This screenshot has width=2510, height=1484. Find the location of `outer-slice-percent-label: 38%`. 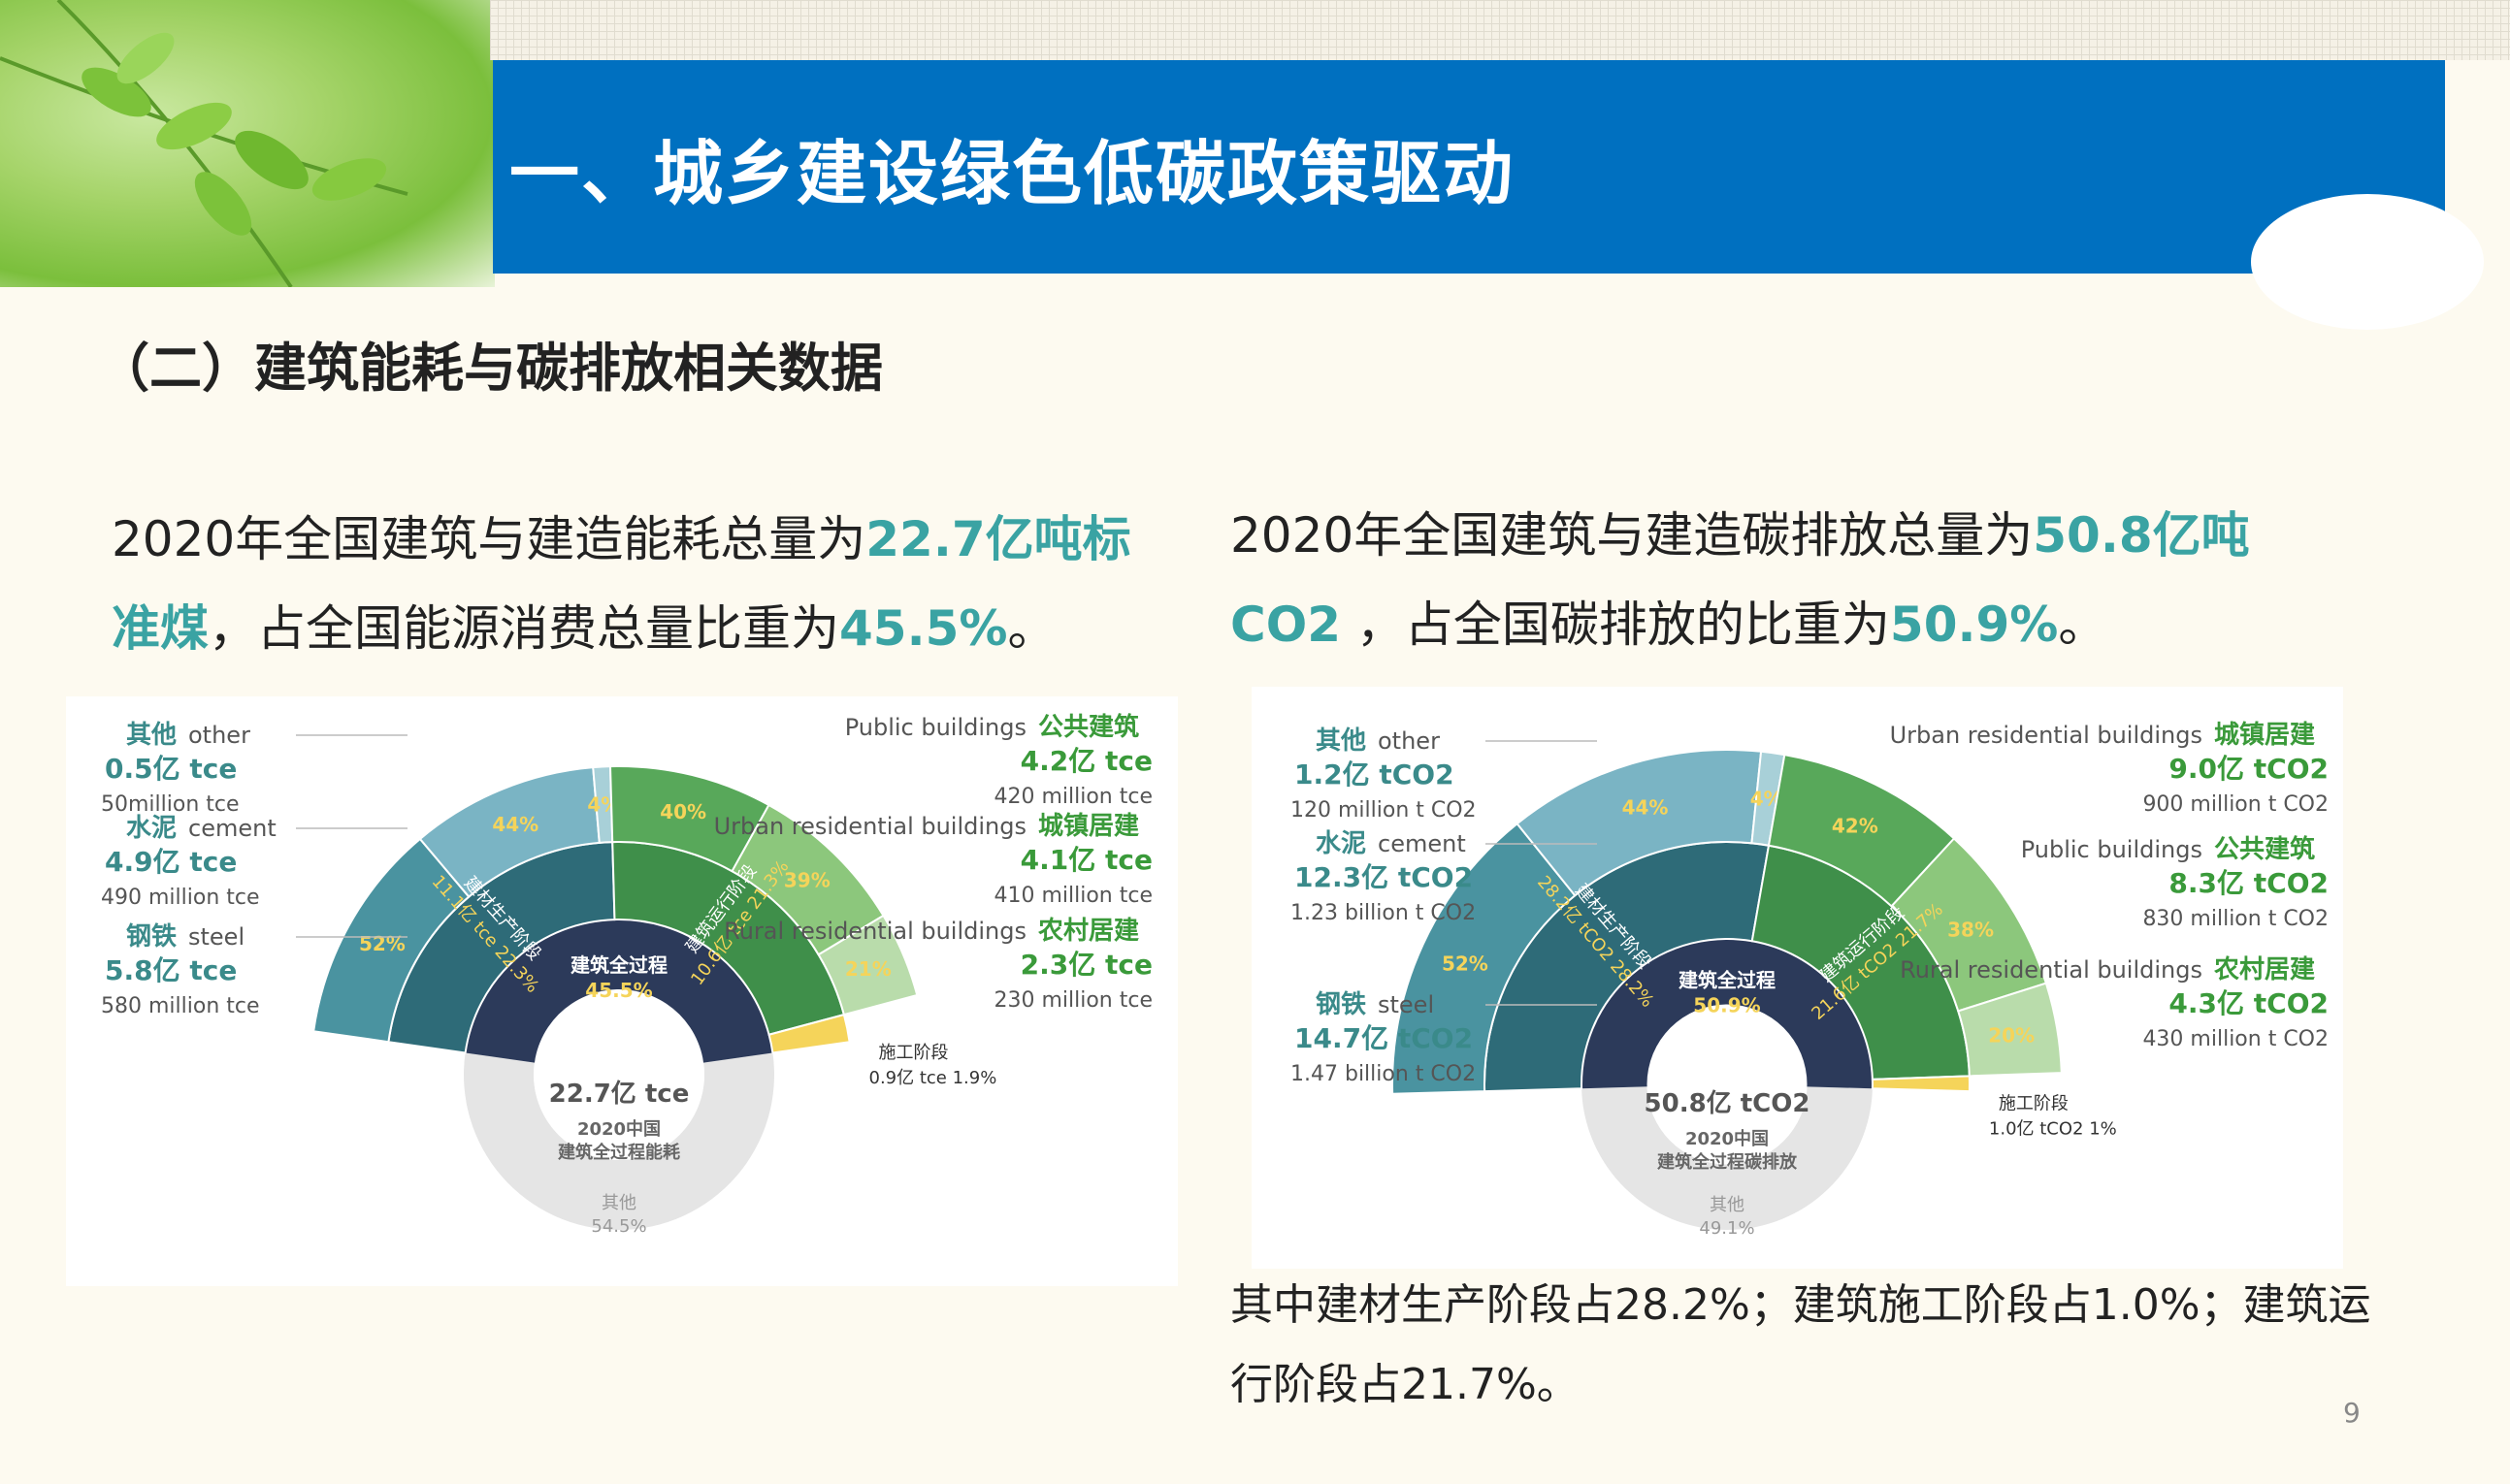

outer-slice-percent-label: 38% is located at coordinates (1971, 929).